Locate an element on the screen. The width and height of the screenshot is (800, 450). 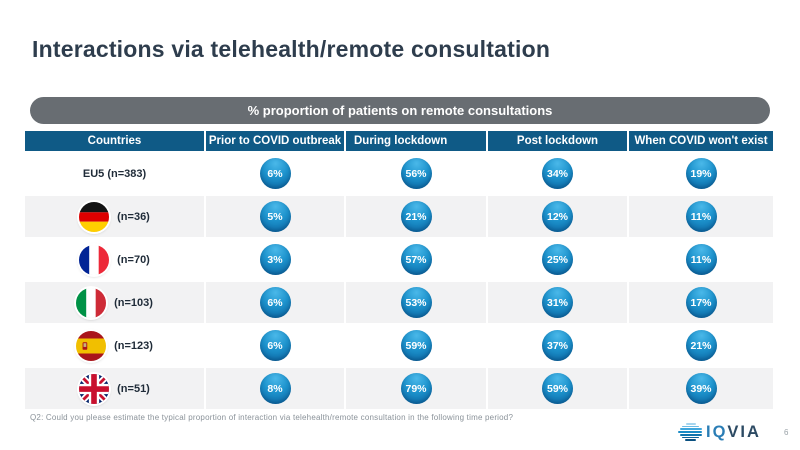
value-cell: 53% is located at coordinates (417, 303).